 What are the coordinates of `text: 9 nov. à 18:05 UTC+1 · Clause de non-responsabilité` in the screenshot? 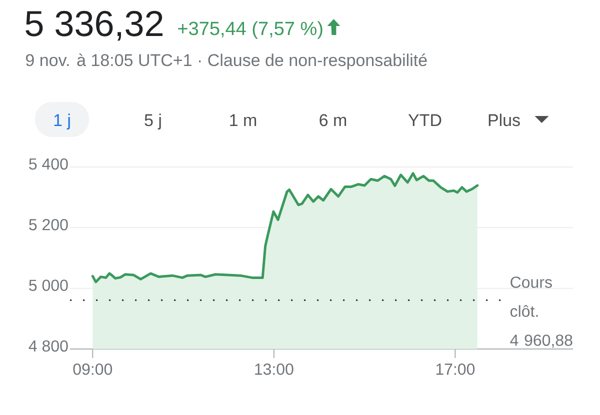 It's located at (226, 61).